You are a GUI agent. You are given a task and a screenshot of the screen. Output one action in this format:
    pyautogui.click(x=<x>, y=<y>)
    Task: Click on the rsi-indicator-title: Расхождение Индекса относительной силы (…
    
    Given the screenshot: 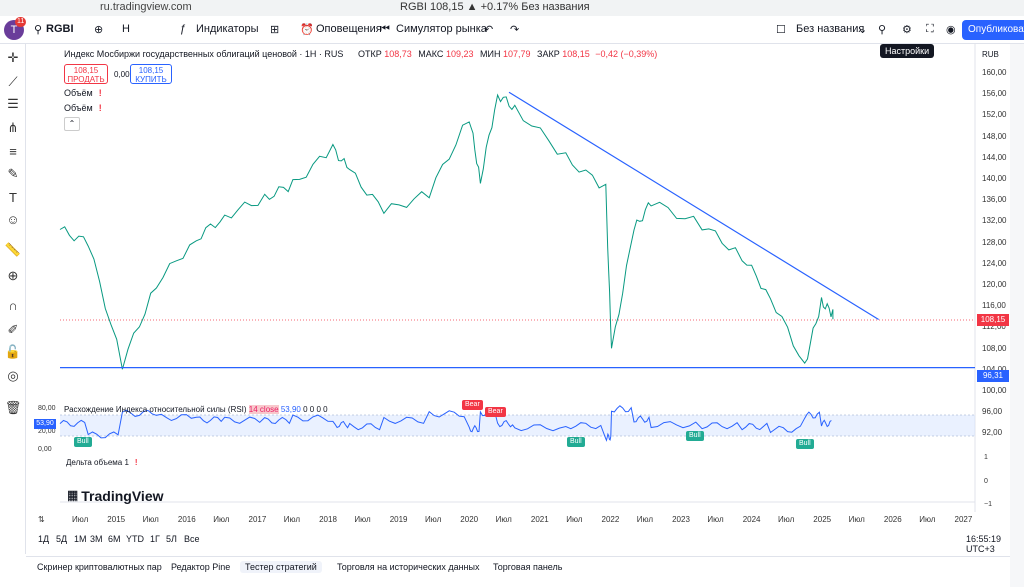 What is the action you would take?
    pyautogui.click(x=196, y=409)
    